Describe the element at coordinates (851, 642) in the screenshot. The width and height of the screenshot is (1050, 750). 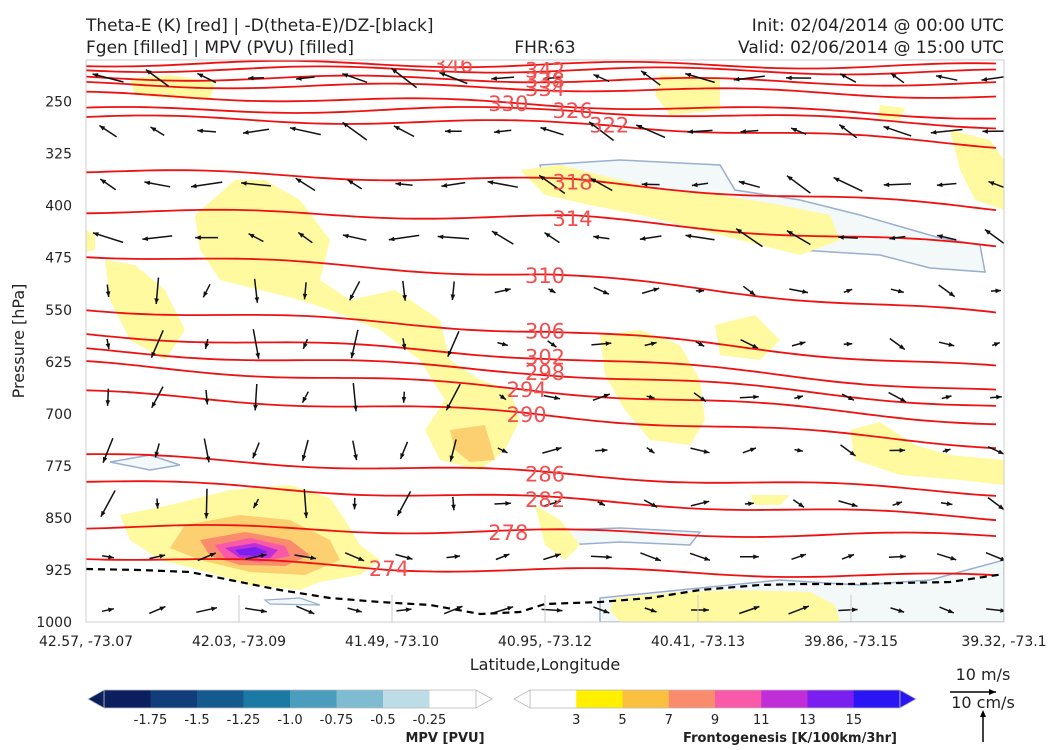
I see `x-tick-label: 39.86, -73.15` at that location.